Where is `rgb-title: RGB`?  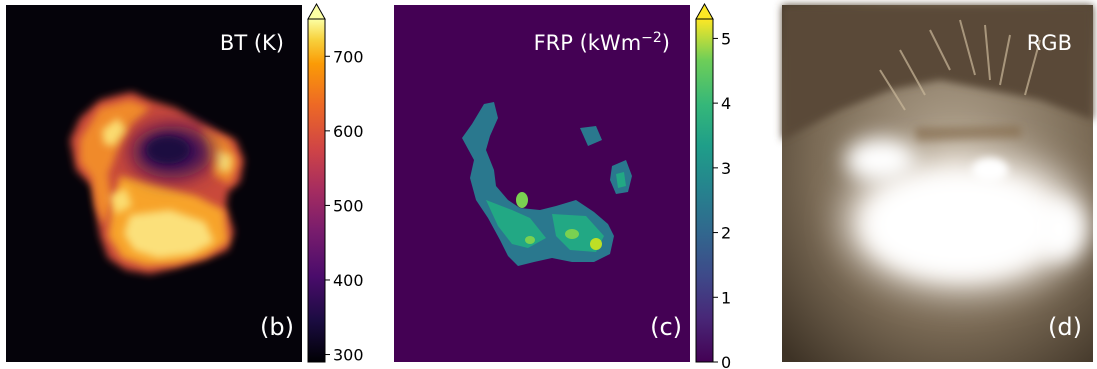
rgb-title: RGB is located at coordinates (1049, 43).